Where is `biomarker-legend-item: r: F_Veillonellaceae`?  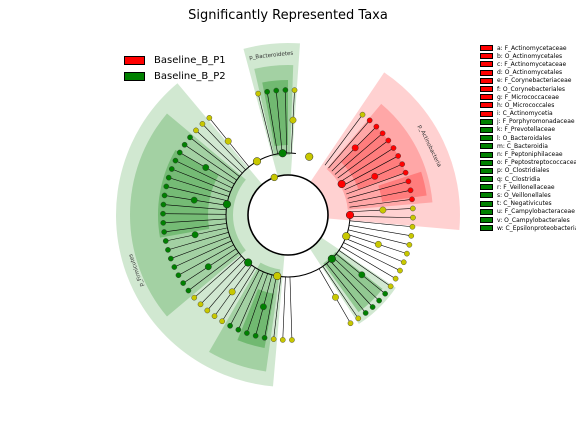 biomarker-legend-item: r: F_Veillonellaceae is located at coordinates (528, 187).